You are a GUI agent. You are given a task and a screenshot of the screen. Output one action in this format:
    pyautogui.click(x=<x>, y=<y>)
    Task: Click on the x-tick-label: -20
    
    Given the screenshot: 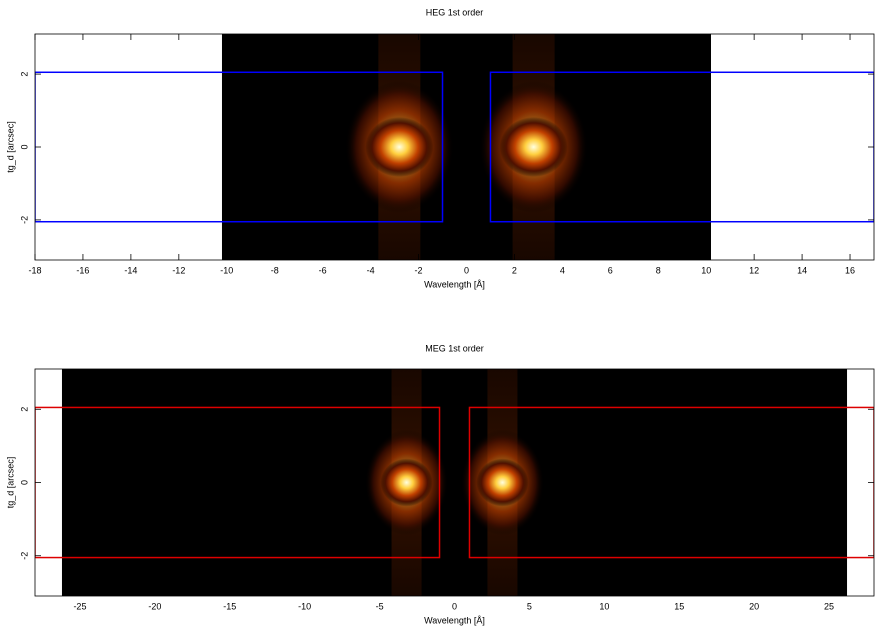 What is the action you would take?
    pyautogui.click(x=154, y=606)
    